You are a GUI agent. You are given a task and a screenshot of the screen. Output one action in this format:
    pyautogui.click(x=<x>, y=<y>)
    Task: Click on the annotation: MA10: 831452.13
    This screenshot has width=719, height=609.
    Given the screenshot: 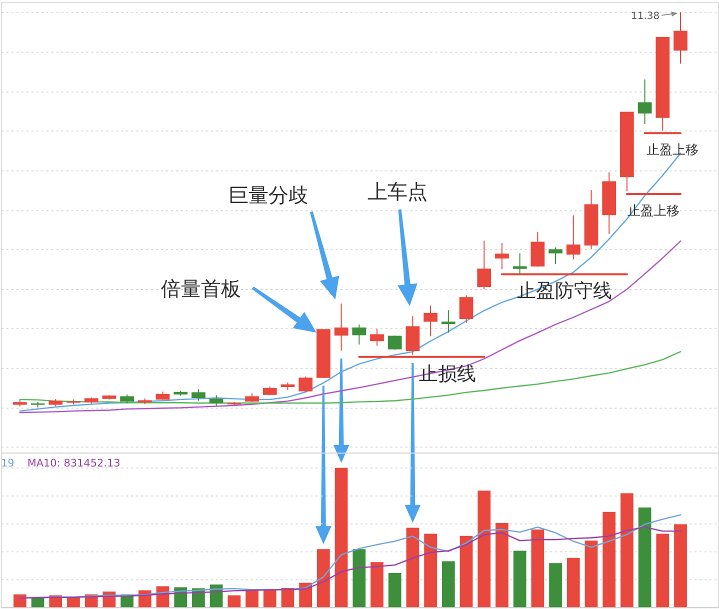 What is the action you would take?
    pyautogui.click(x=73, y=464)
    